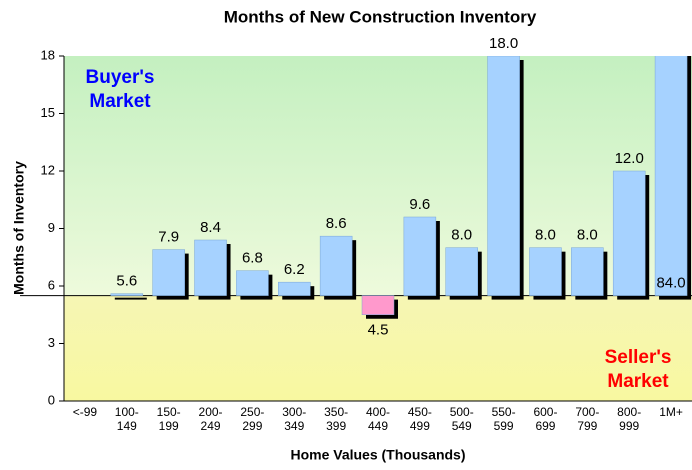 This screenshot has width=692, height=470. Describe the element at coordinates (252, 258) in the screenshot. I see `value-label: 6.8` at that location.